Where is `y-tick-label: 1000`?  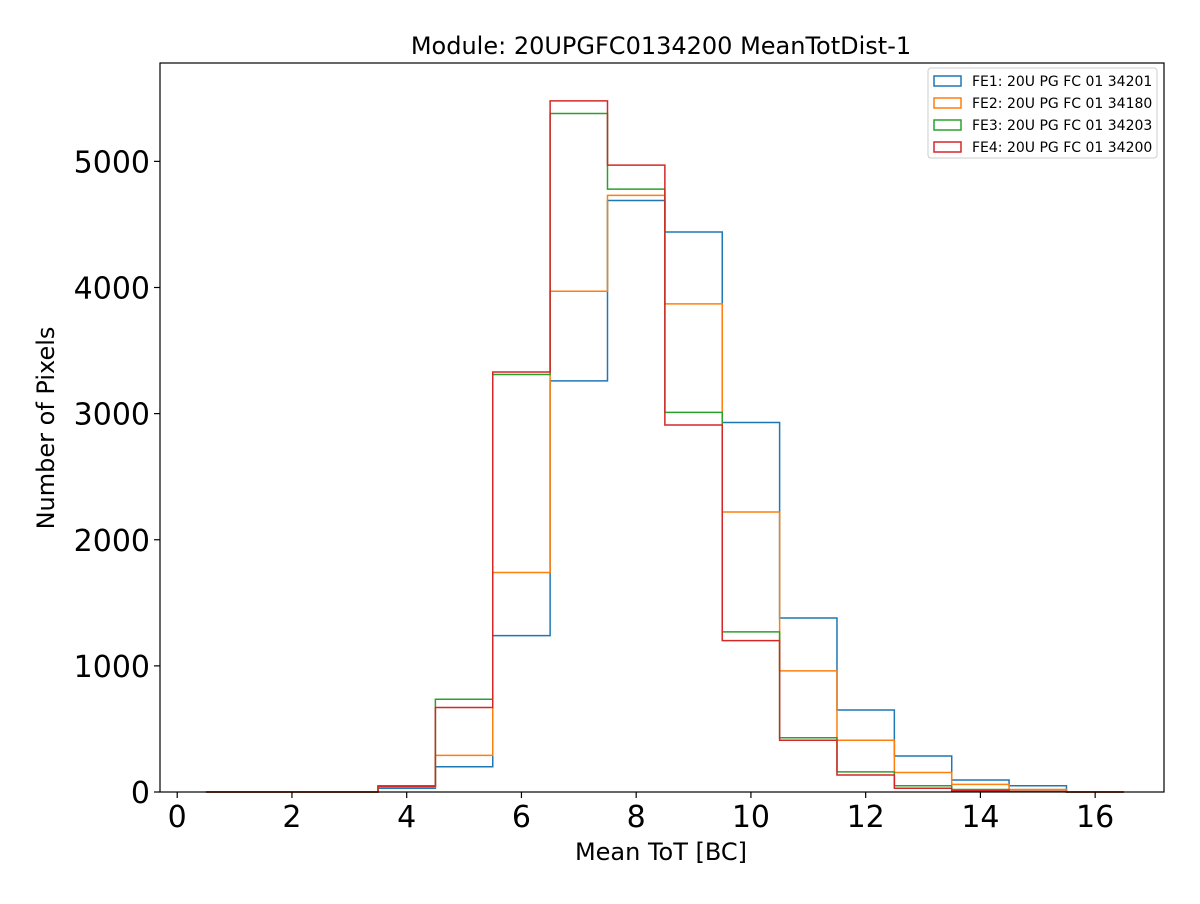
y-tick-label: 1000 is located at coordinates (112, 667).